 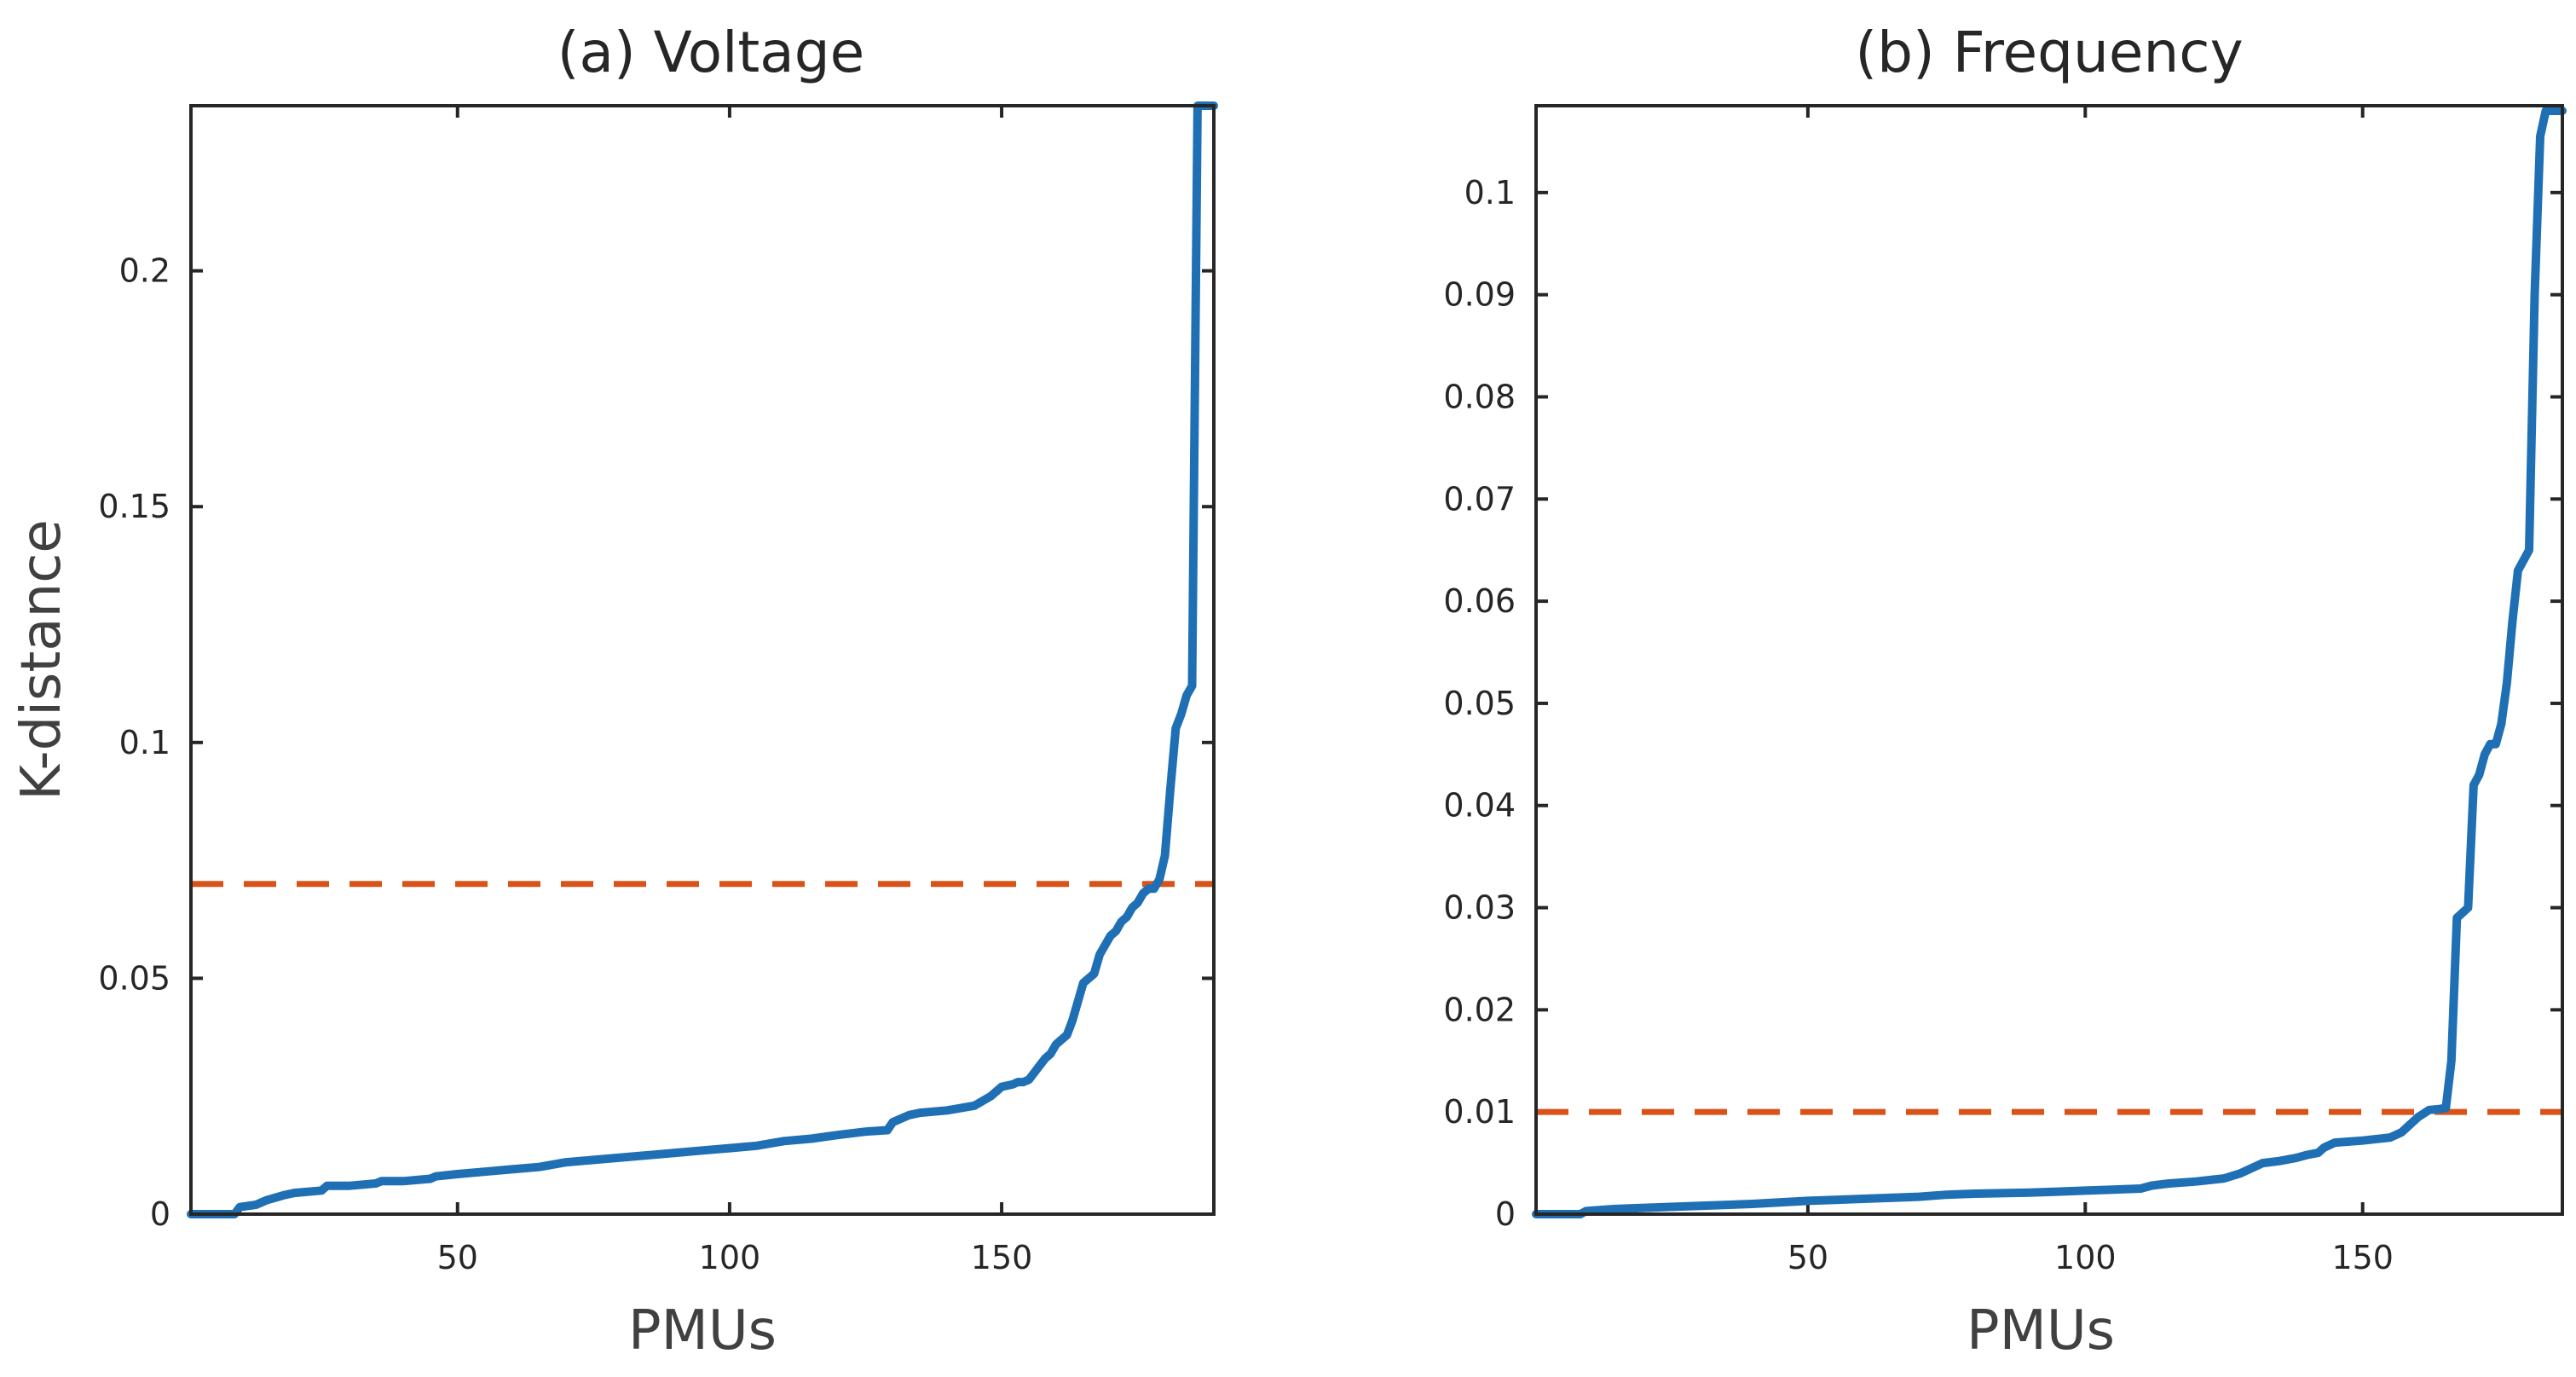 I want to click on y-tick-labels-voltage: 0 0.05 0.1 0.15 0.2, so click(x=134, y=742).